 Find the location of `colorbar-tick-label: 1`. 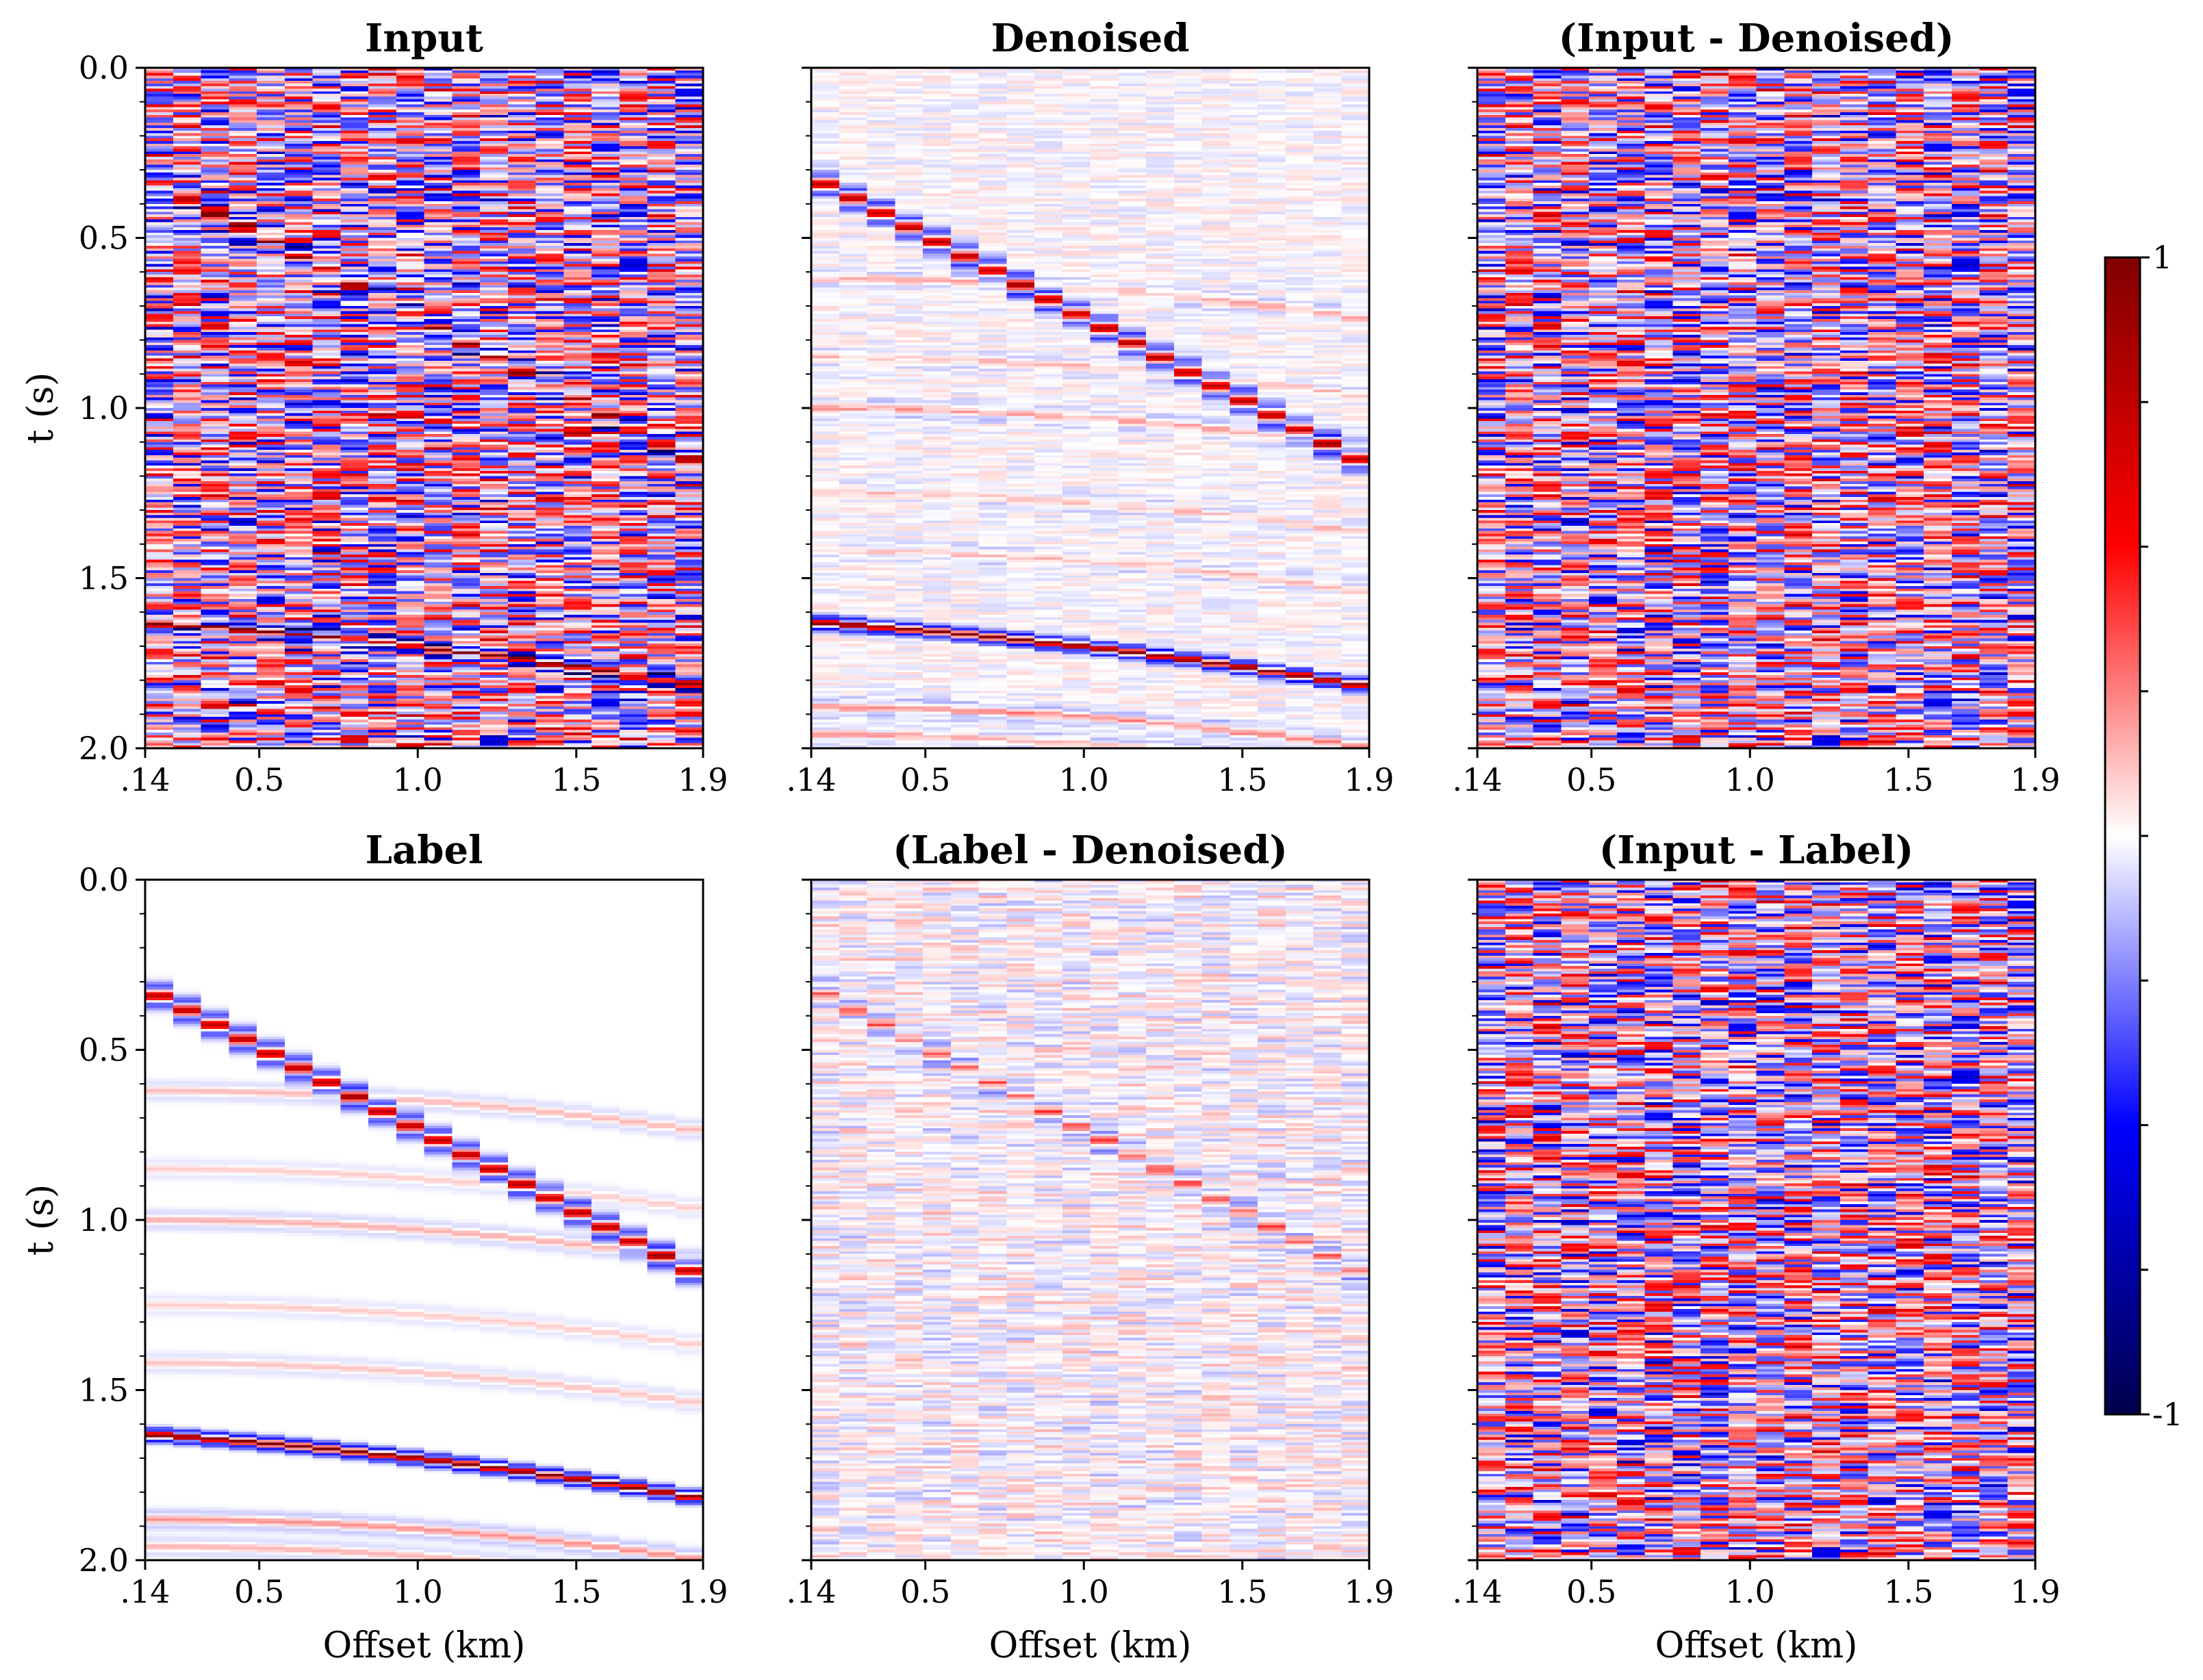

colorbar-tick-label: 1 is located at coordinates (2162, 257).